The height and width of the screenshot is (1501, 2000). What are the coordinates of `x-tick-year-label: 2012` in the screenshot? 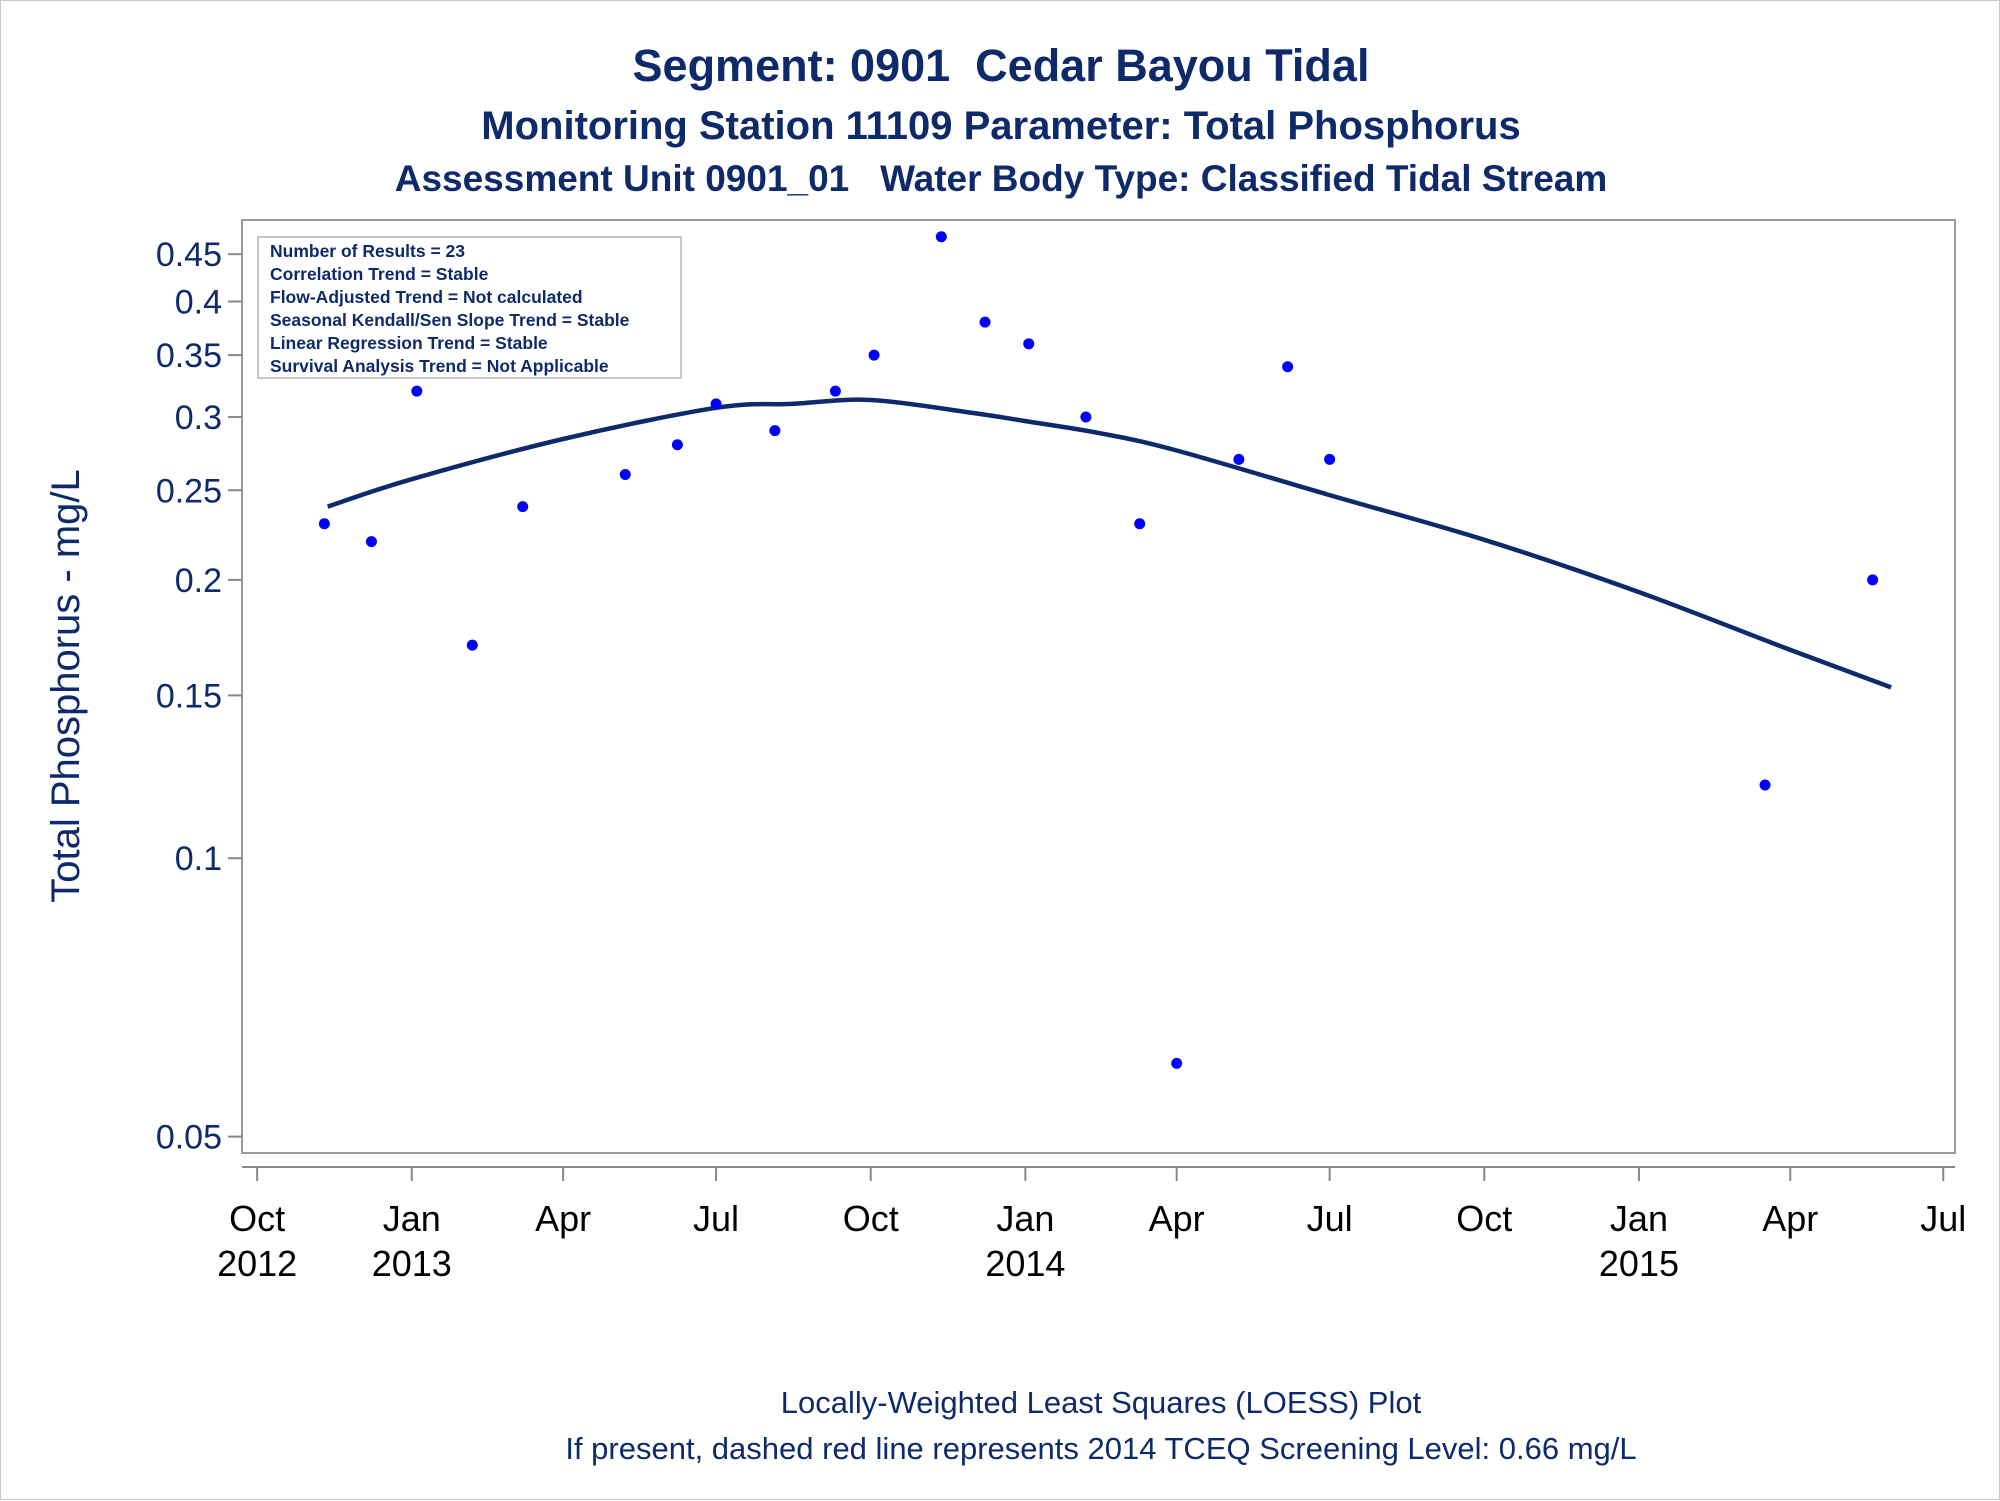 It's located at (257, 1263).